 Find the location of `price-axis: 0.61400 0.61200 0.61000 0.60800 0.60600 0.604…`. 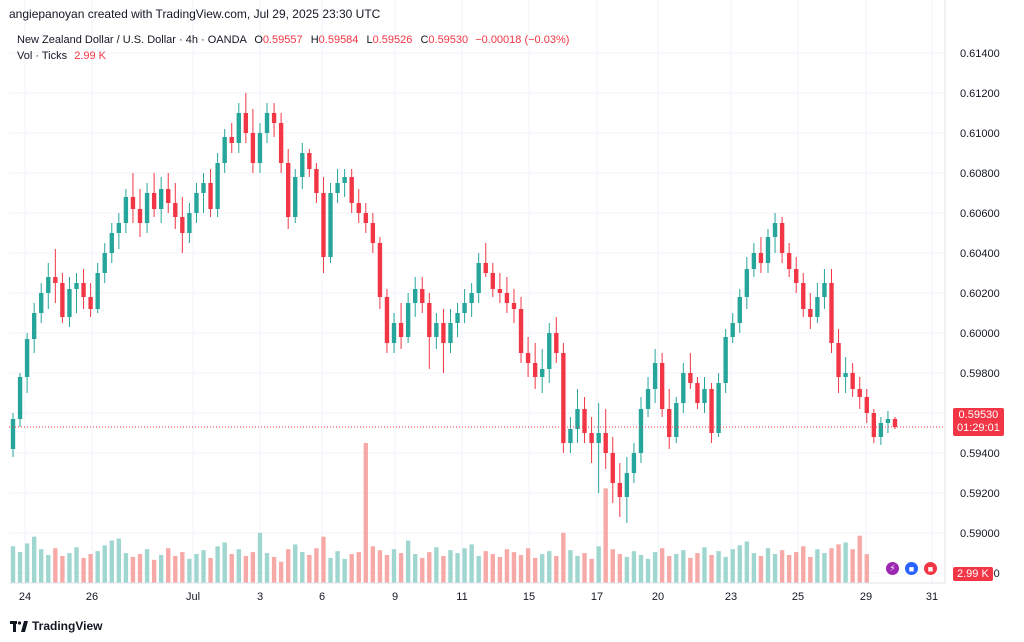

price-axis: 0.61400 0.61200 0.61000 0.60800 0.60600 0.604… is located at coordinates (980, 314).